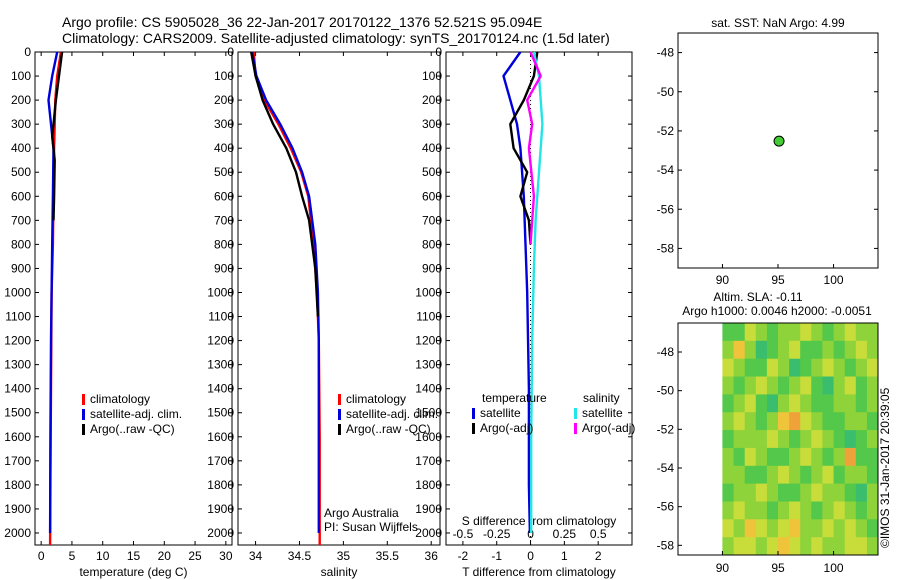  Describe the element at coordinates (428, 533) in the screenshot. I see `depth-tick-label: 2000` at that location.